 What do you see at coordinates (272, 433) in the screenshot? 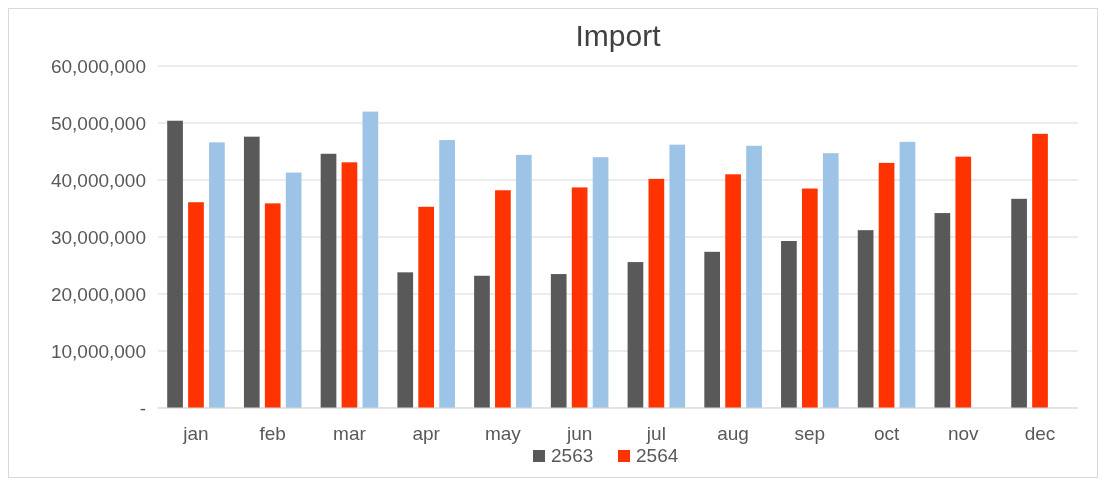
I see `x-tick-label: feb` at bounding box center [272, 433].